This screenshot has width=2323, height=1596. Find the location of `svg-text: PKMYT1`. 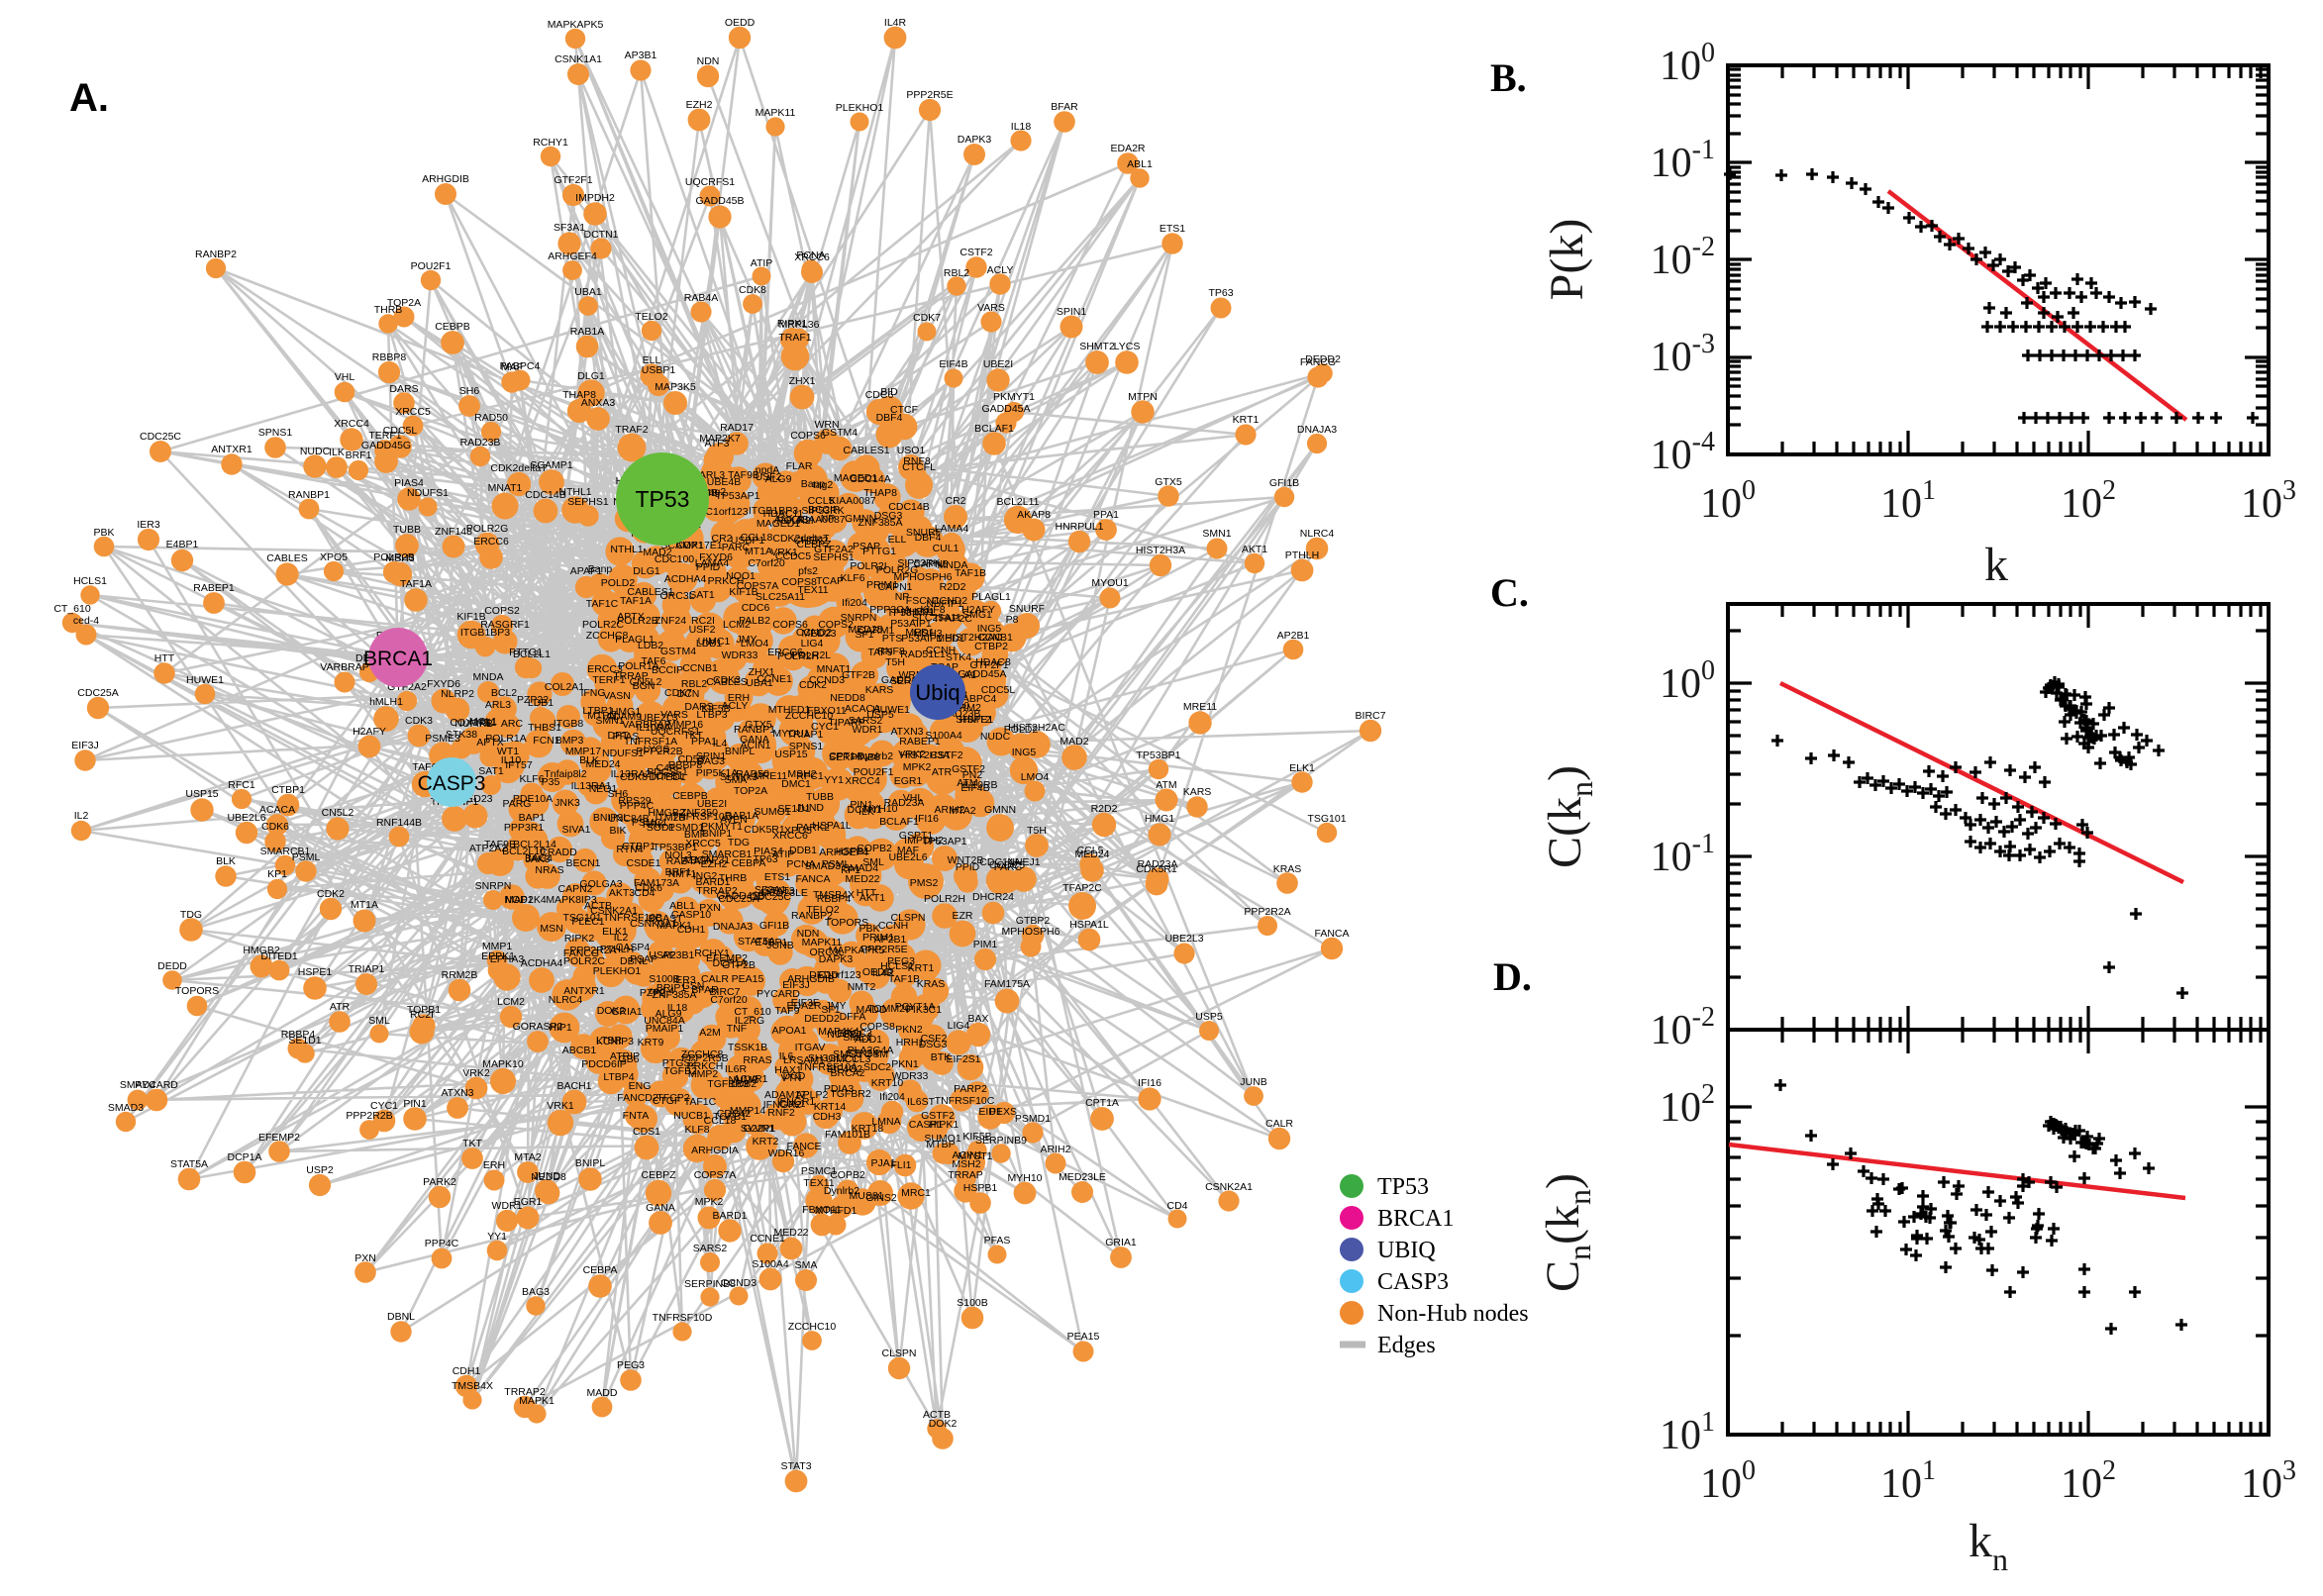

svg-text: PKMYT1 is located at coordinates (1014, 397).